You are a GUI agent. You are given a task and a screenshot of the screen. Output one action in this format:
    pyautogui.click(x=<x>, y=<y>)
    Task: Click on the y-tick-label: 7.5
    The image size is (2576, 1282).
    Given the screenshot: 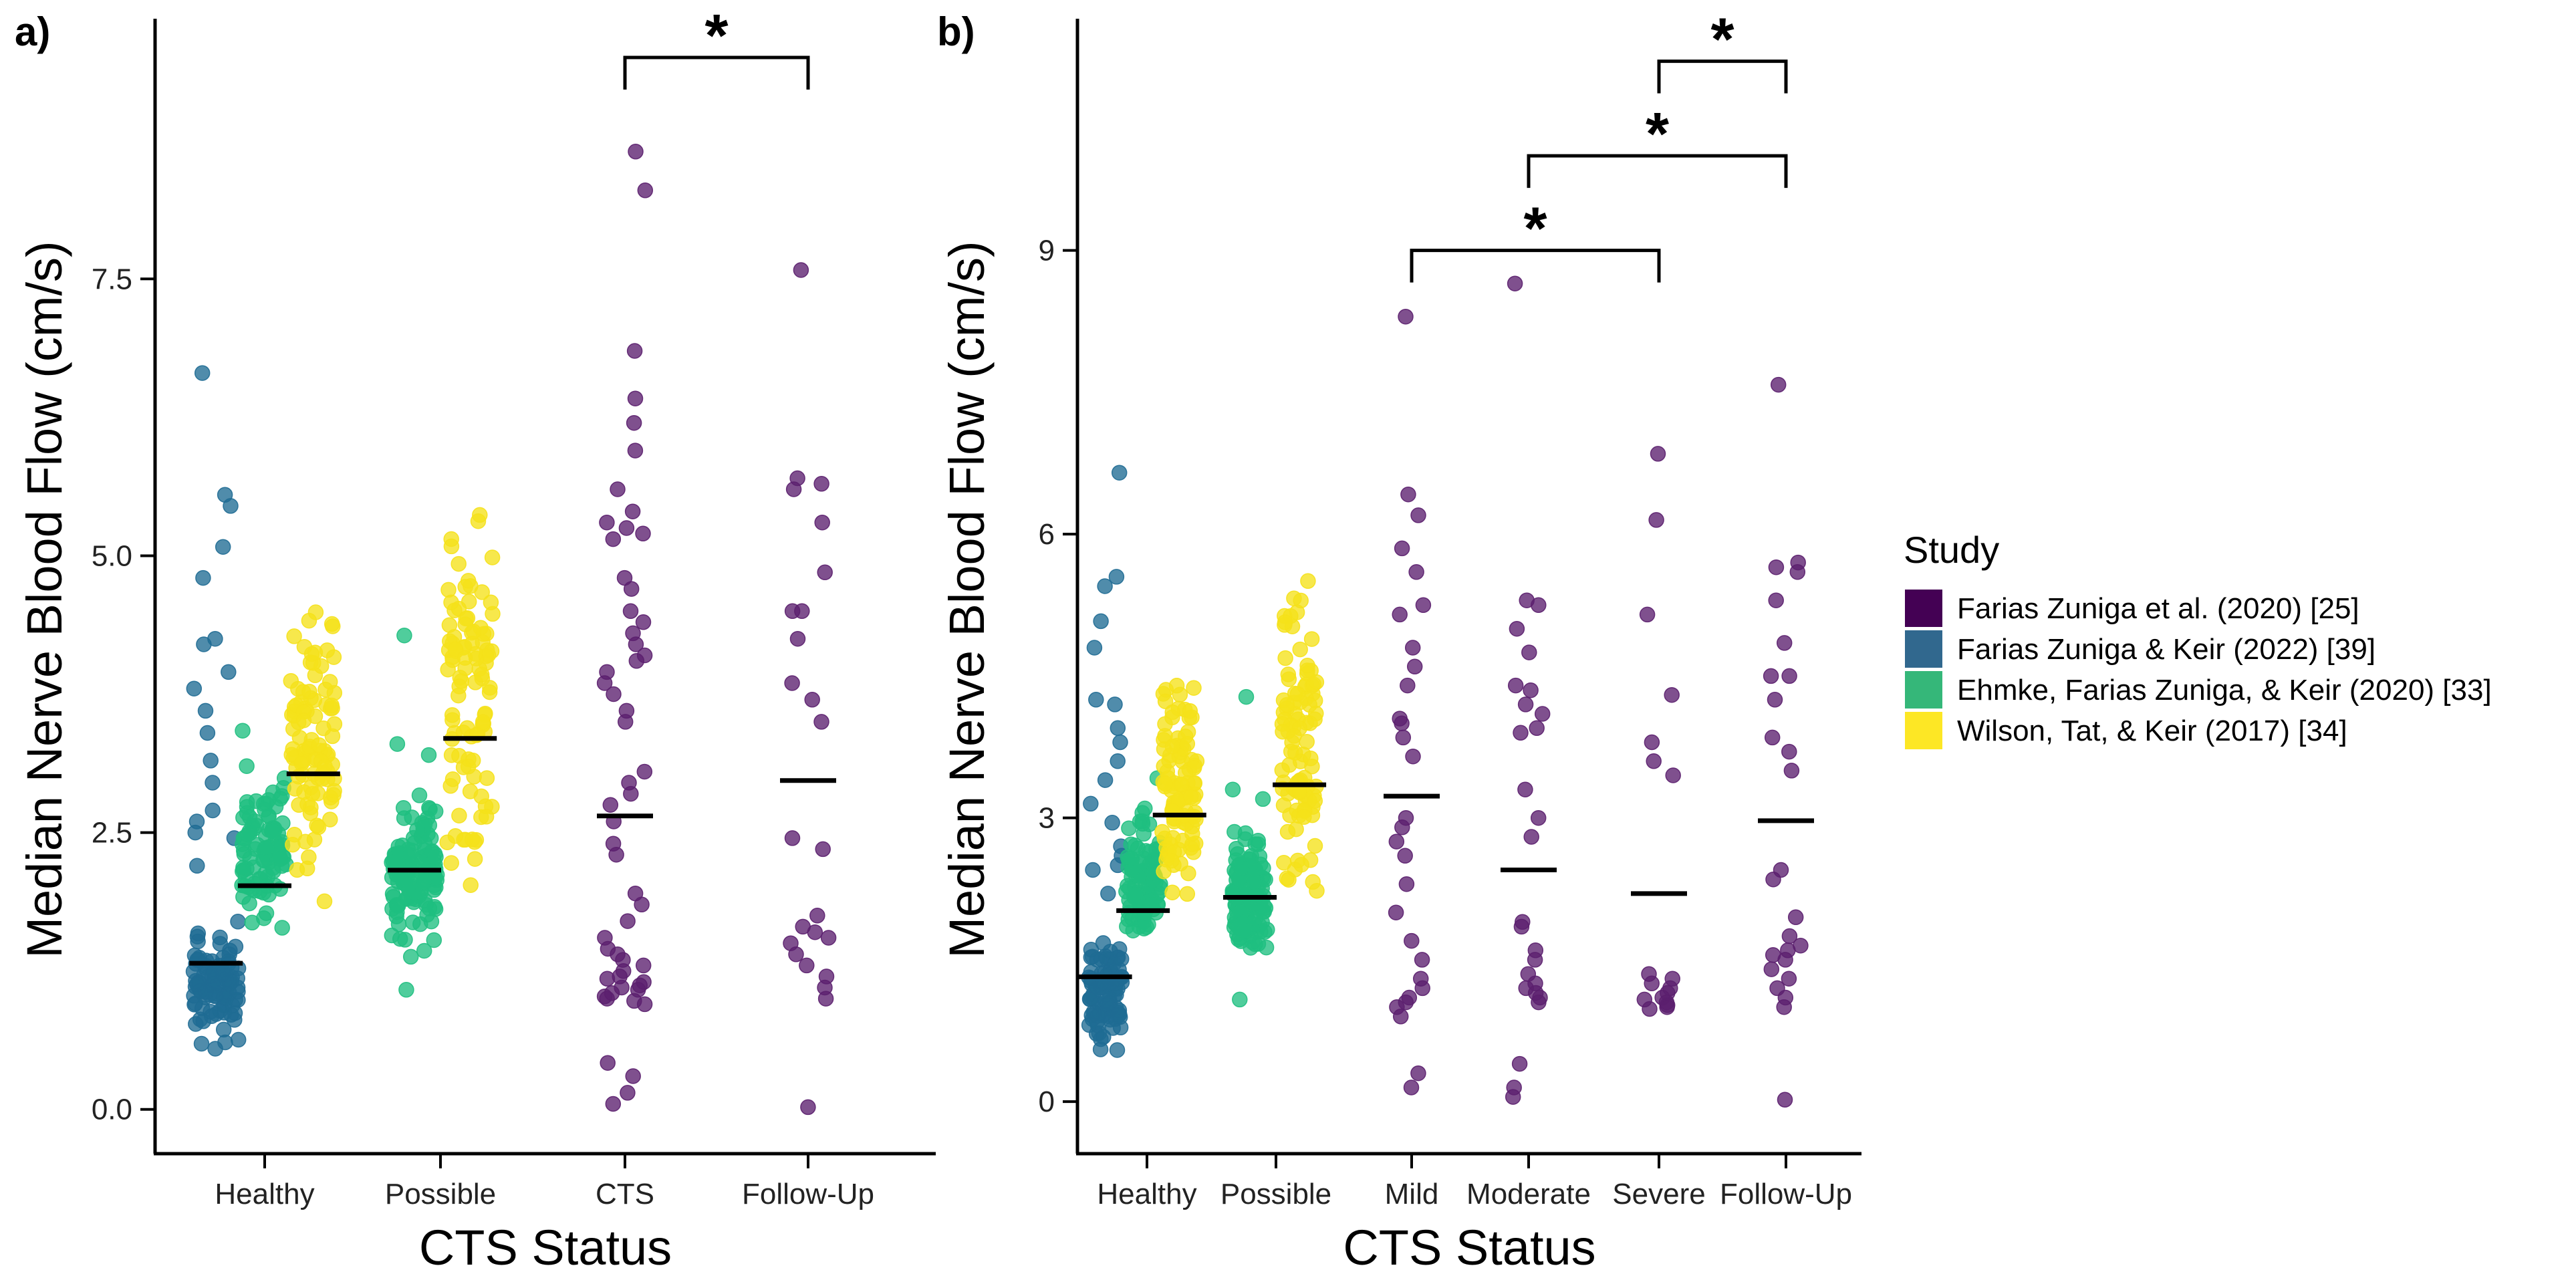 What is the action you would take?
    pyautogui.click(x=112, y=279)
    